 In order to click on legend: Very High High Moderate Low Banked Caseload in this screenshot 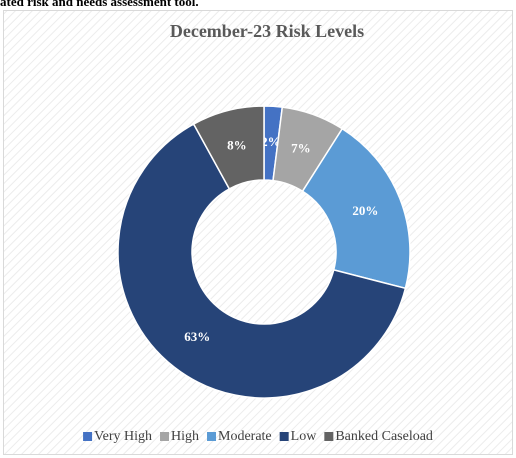, I will do `click(258, 436)`.